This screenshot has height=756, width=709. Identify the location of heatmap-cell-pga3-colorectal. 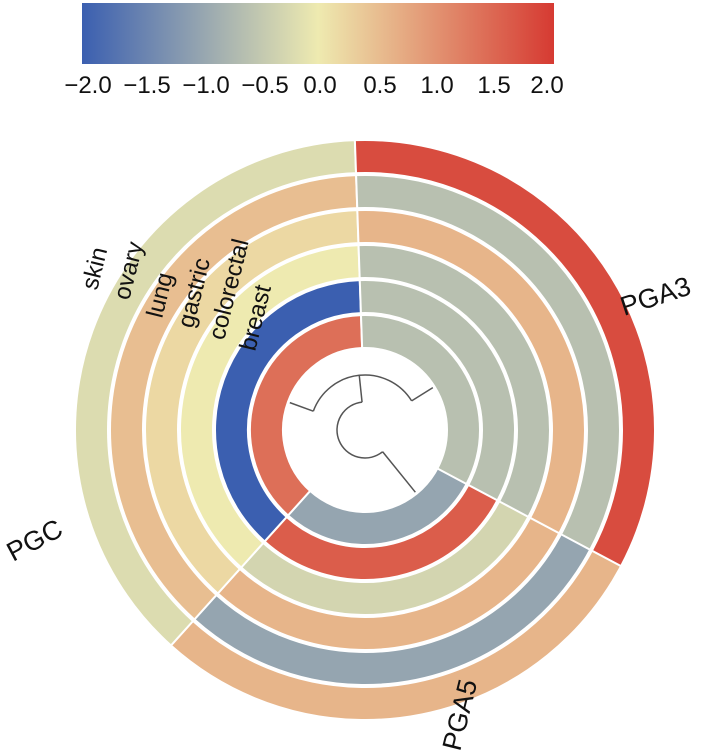
(437, 390).